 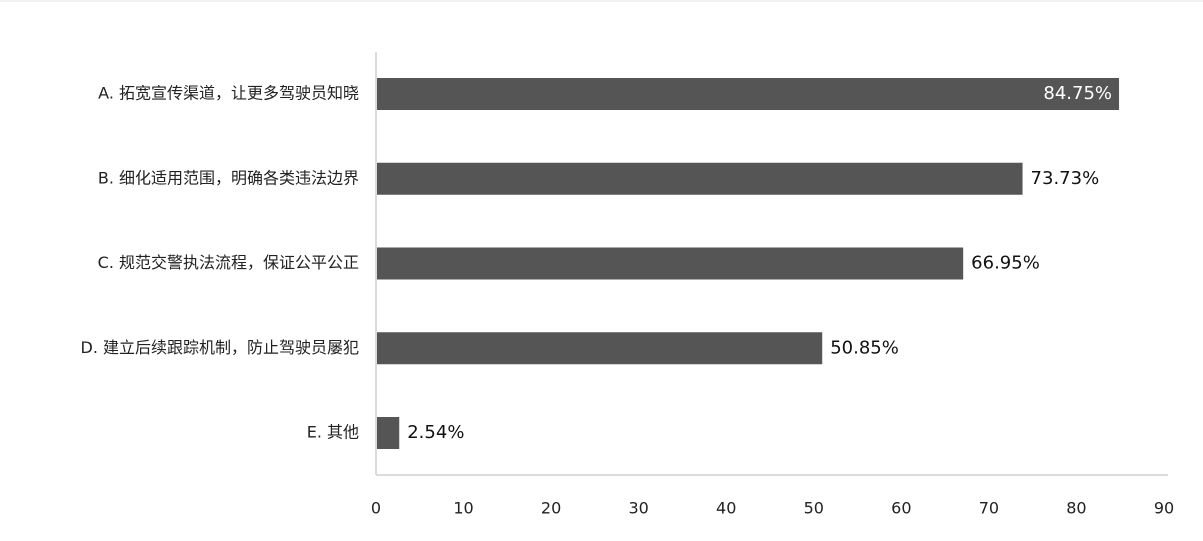 What do you see at coordinates (435, 432) in the screenshot?
I see `value-label: 2.54%` at bounding box center [435, 432].